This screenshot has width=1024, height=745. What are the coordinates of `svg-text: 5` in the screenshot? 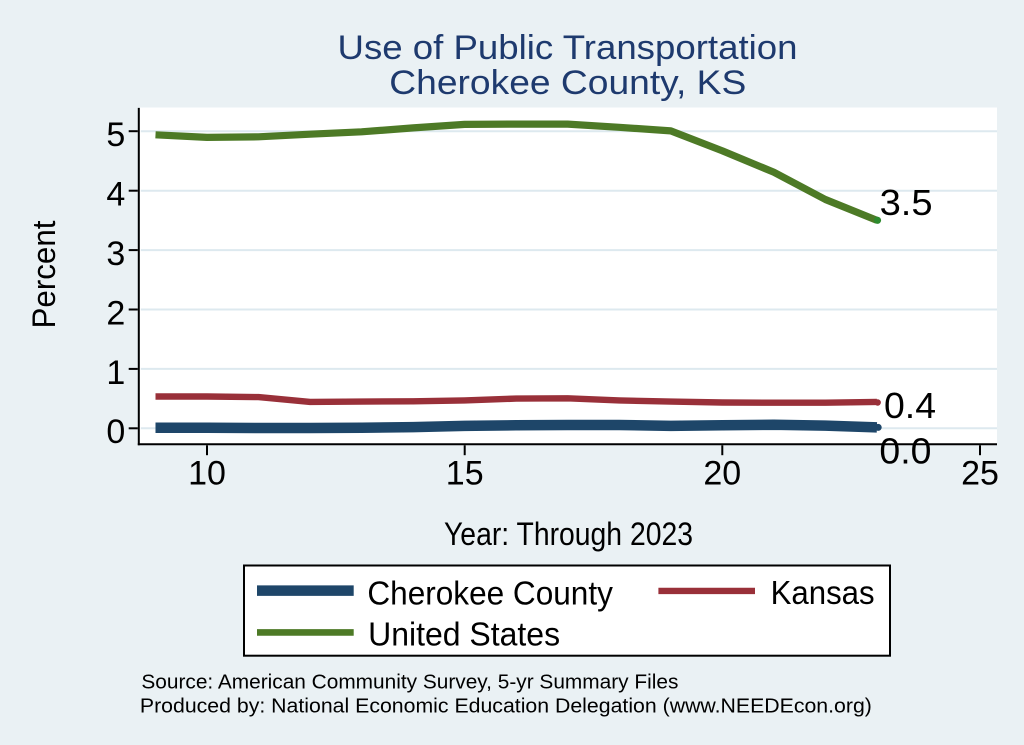 It's located at (115, 135).